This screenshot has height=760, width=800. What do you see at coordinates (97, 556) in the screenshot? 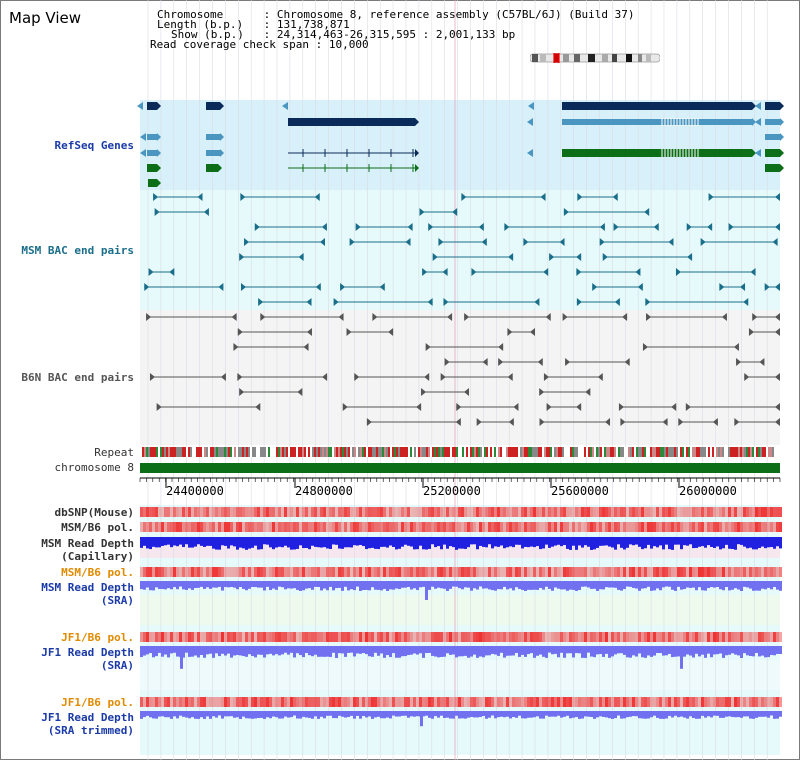
I see `track-label-msm-depth-capillary-sub: (Capillary)` at bounding box center [97, 556].